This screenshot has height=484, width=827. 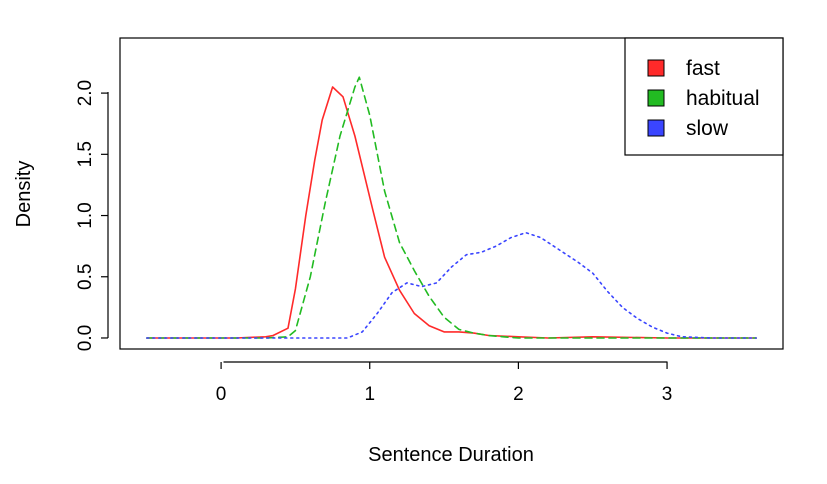 I want to click on x-tick-label: 2, so click(x=518, y=394).